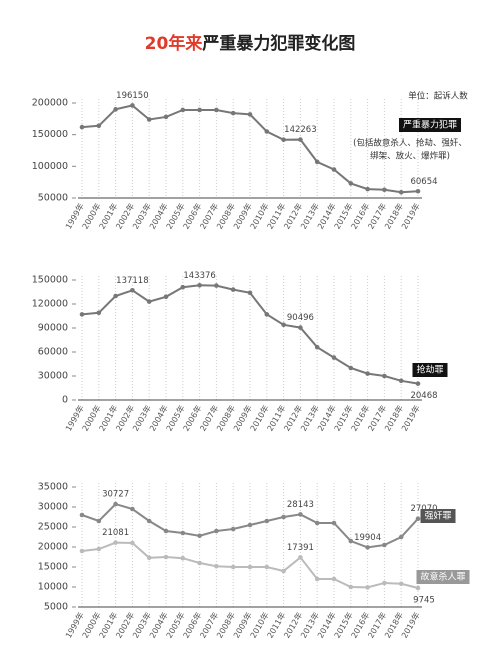 Image resolution: width=499 pixels, height=667 pixels. Describe the element at coordinates (423, 396) in the screenshot. I see `value-label: 20468` at that location.